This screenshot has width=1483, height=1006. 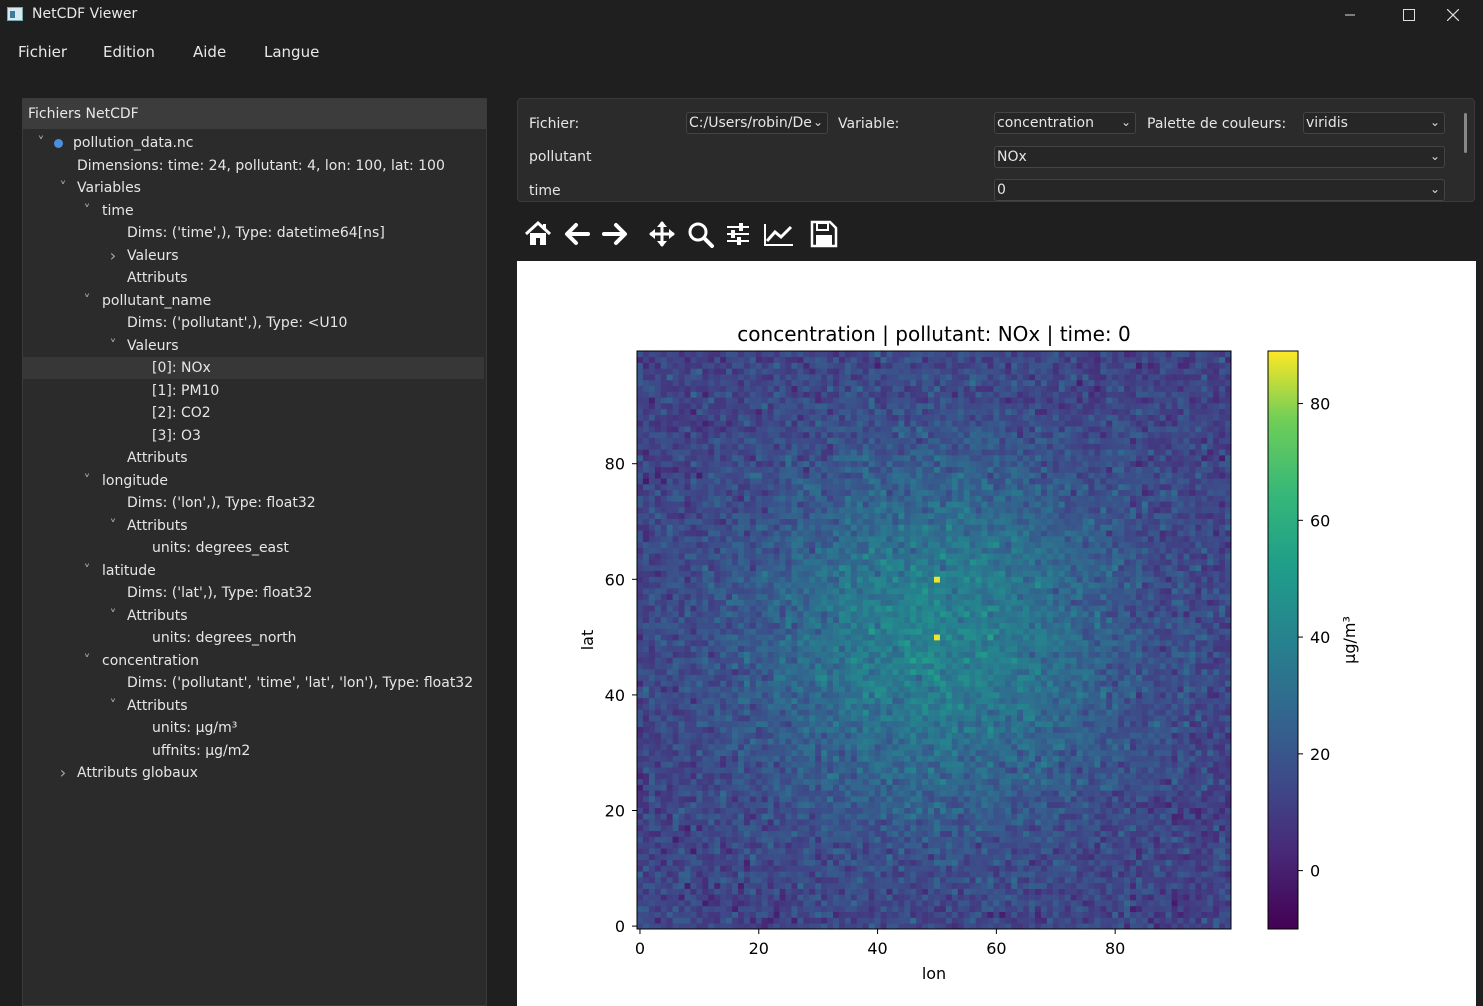 I want to click on menu-aide: Aide, so click(x=210, y=52).